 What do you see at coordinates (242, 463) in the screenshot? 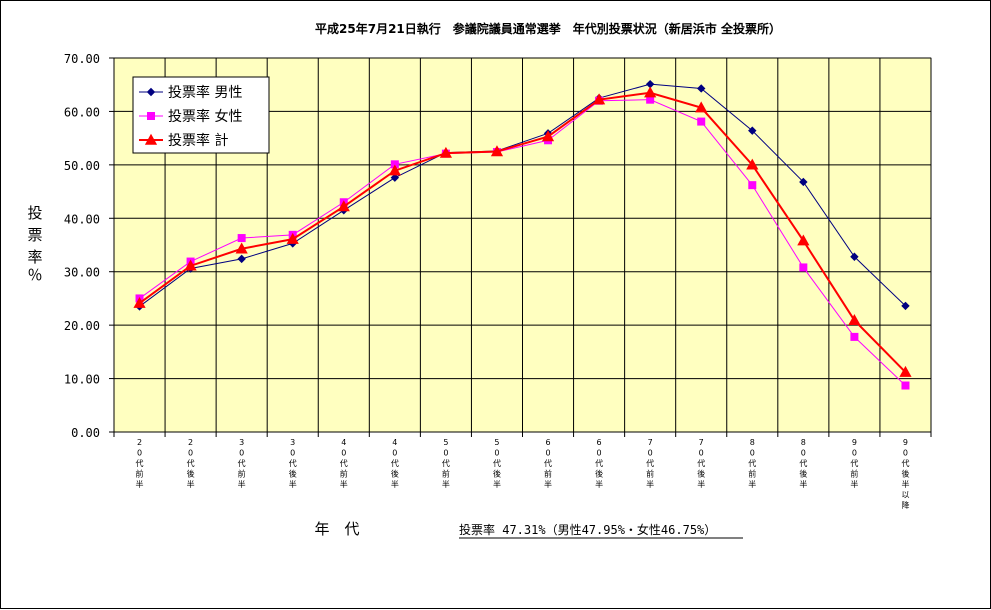
I see `x-tick-label: 3 0 代前半` at bounding box center [242, 463].